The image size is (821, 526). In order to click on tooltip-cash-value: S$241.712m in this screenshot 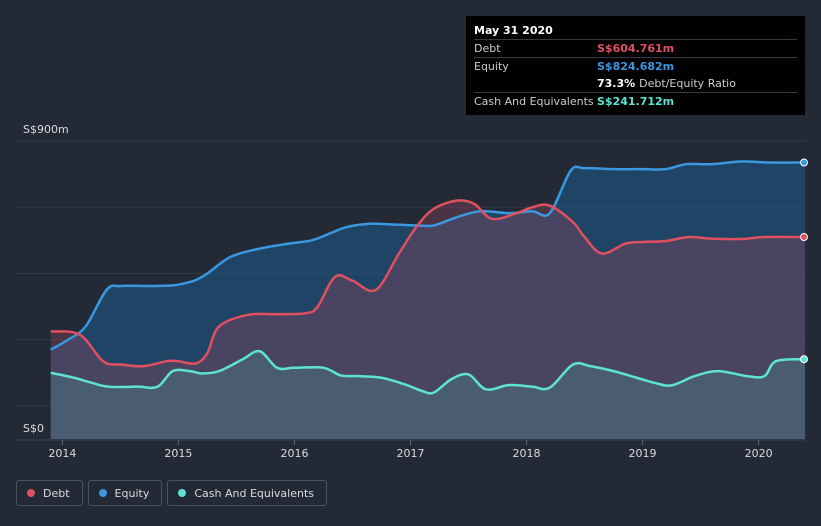, I will do `click(636, 101)`.